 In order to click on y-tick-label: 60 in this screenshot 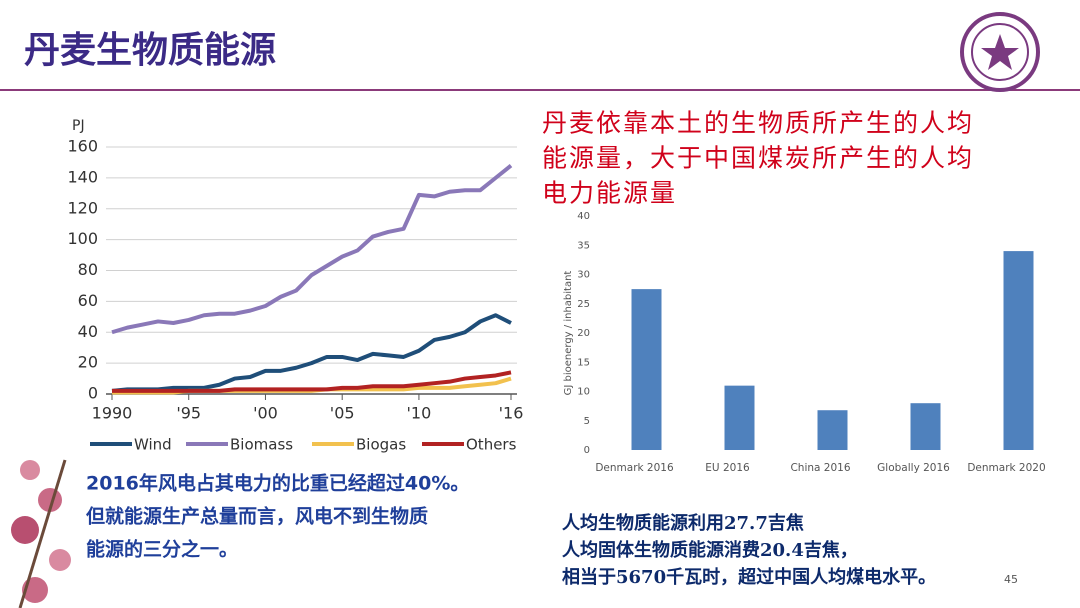, I will do `click(88, 300)`.